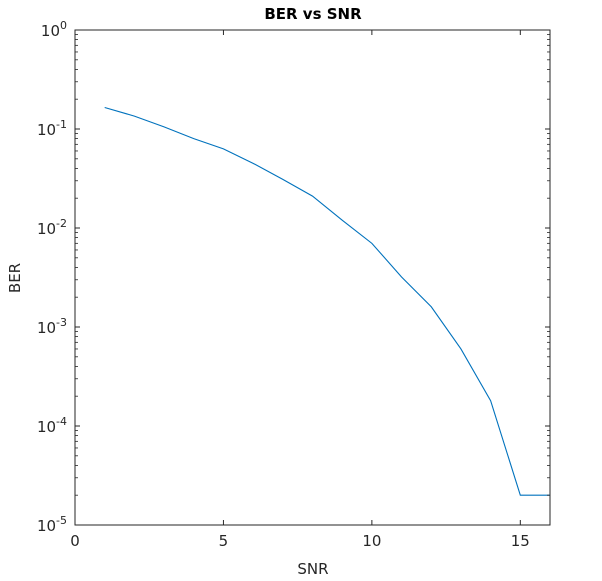 The height and width of the screenshot is (581, 602). I want to click on x-tick-label: 5, so click(224, 541).